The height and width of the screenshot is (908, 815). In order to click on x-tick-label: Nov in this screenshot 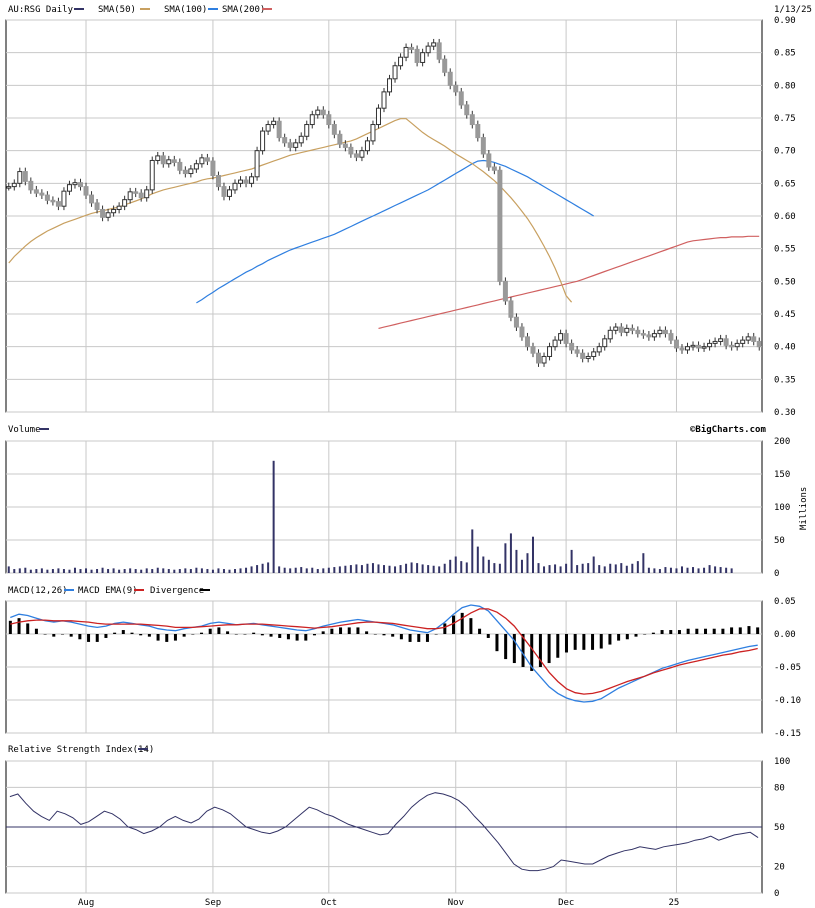, I will do `click(456, 903)`.